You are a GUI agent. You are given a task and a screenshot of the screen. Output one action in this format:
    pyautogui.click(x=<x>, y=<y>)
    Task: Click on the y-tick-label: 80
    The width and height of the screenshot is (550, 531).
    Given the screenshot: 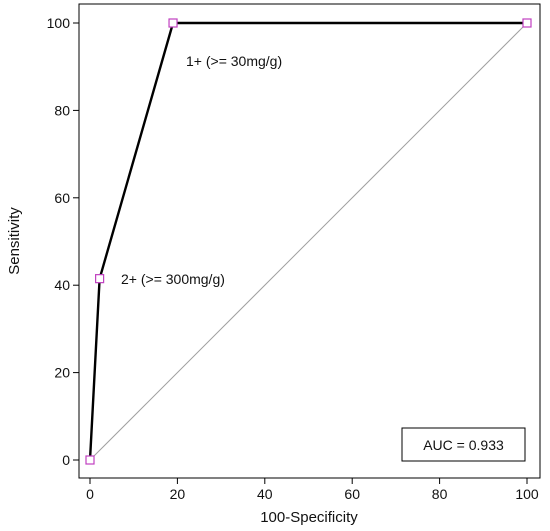 What is the action you would take?
    pyautogui.click(x=62, y=110)
    